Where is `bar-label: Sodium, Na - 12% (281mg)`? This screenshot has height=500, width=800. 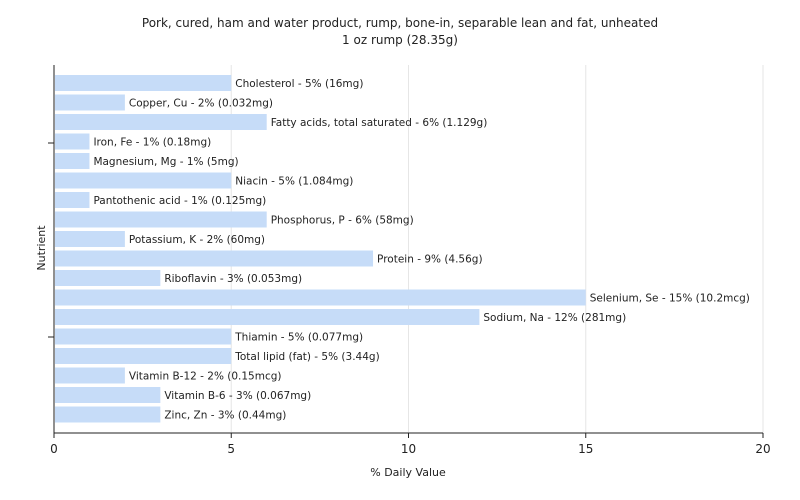
bar-label: Sodium, Na - 12% (281mg) is located at coordinates (554, 318).